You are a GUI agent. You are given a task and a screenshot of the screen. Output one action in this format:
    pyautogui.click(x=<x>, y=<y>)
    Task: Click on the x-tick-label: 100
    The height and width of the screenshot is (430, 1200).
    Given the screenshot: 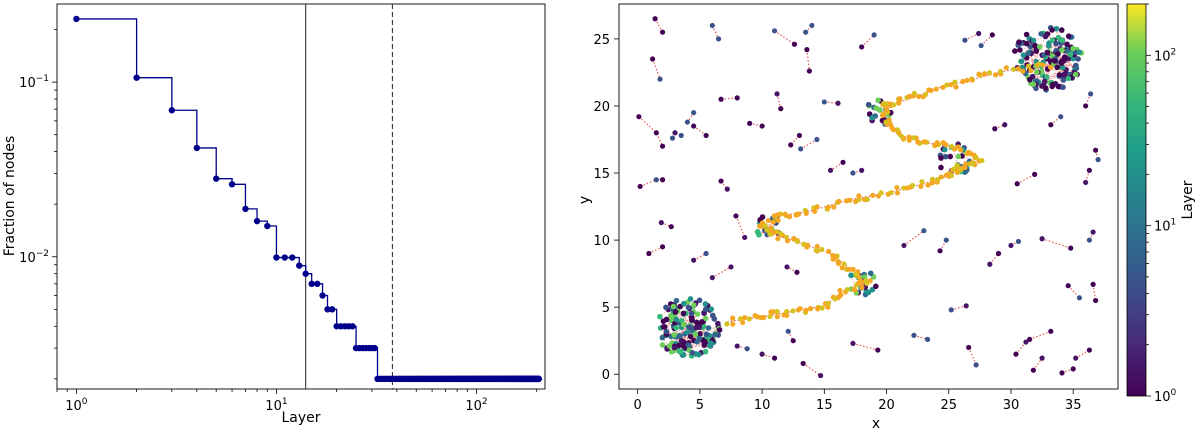 What is the action you would take?
    pyautogui.click(x=76, y=405)
    